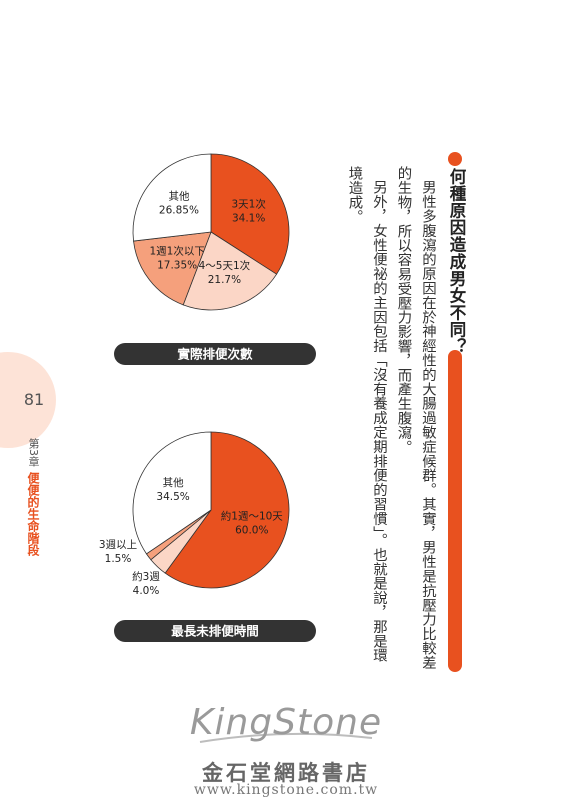  What do you see at coordinates (252, 515) in the screenshot?
I see `slice-label: 約1週～10天` at bounding box center [252, 515].